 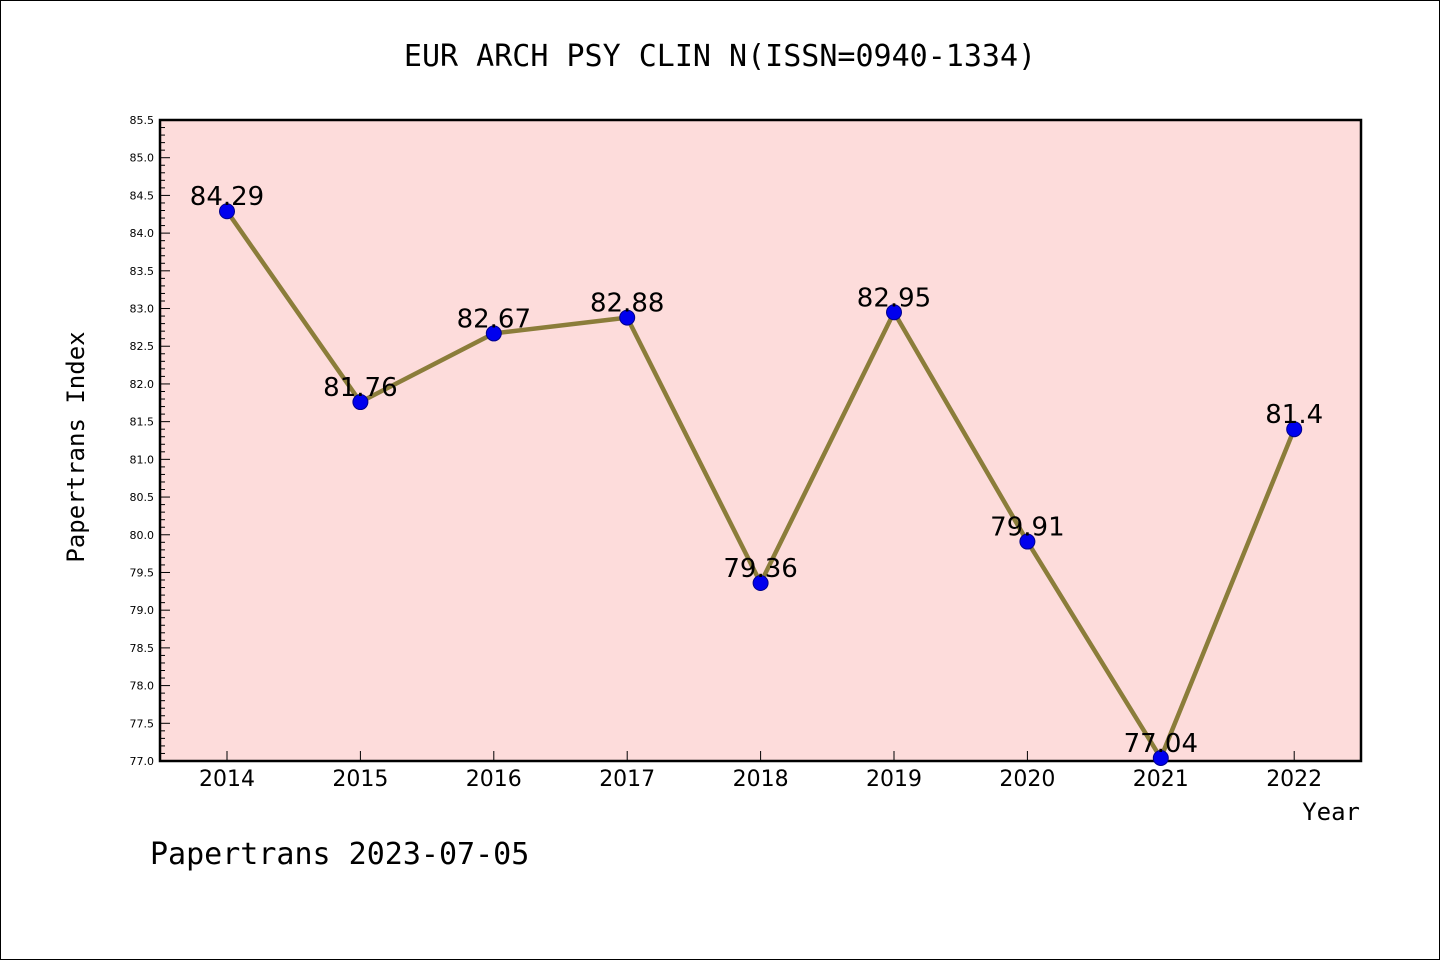 I want to click on x-axis: 2014 2015 2016 2017 2018 2019 2020 2021 2022, so click(x=760, y=771).